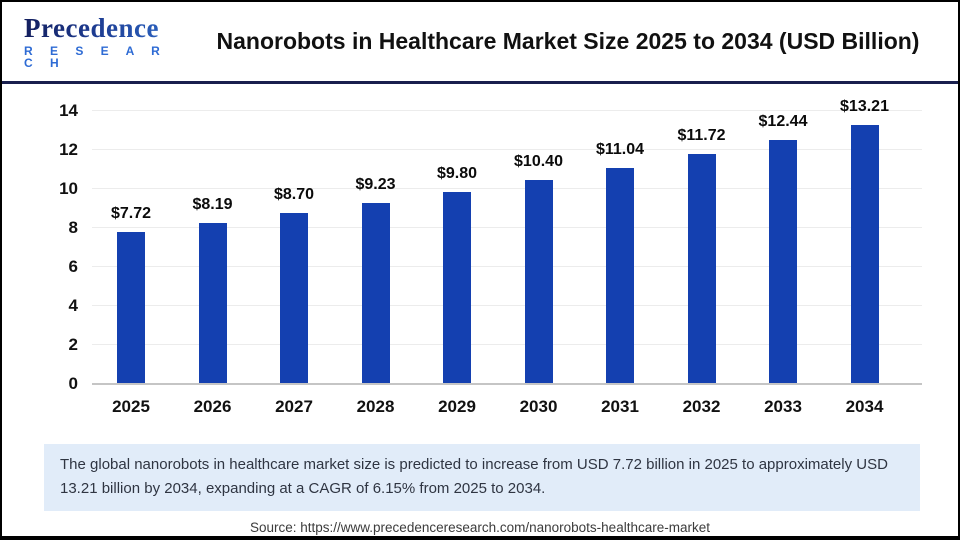  Describe the element at coordinates (73, 227) in the screenshot. I see `y-axis-tick-8: 8` at that location.